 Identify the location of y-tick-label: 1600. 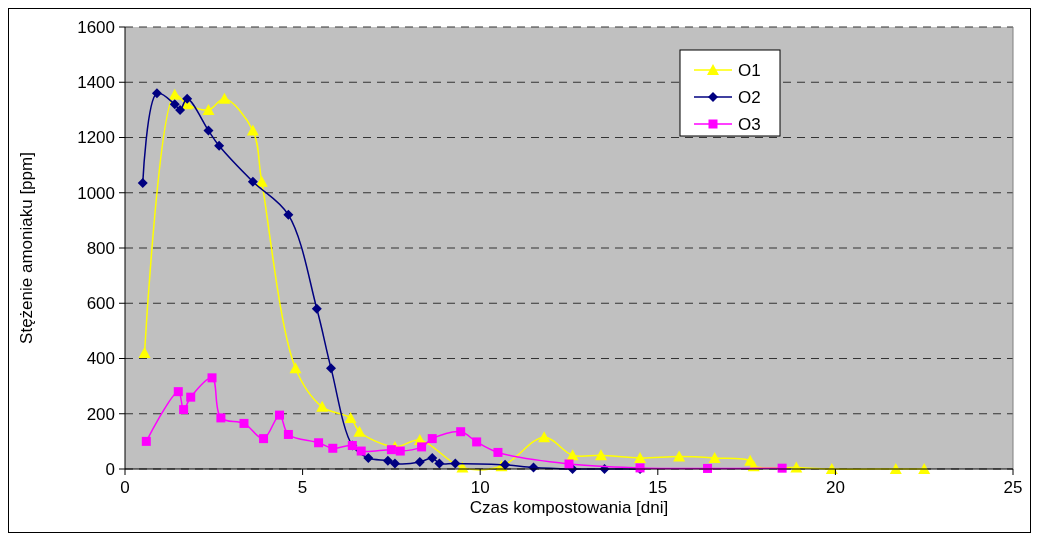
(96, 27).